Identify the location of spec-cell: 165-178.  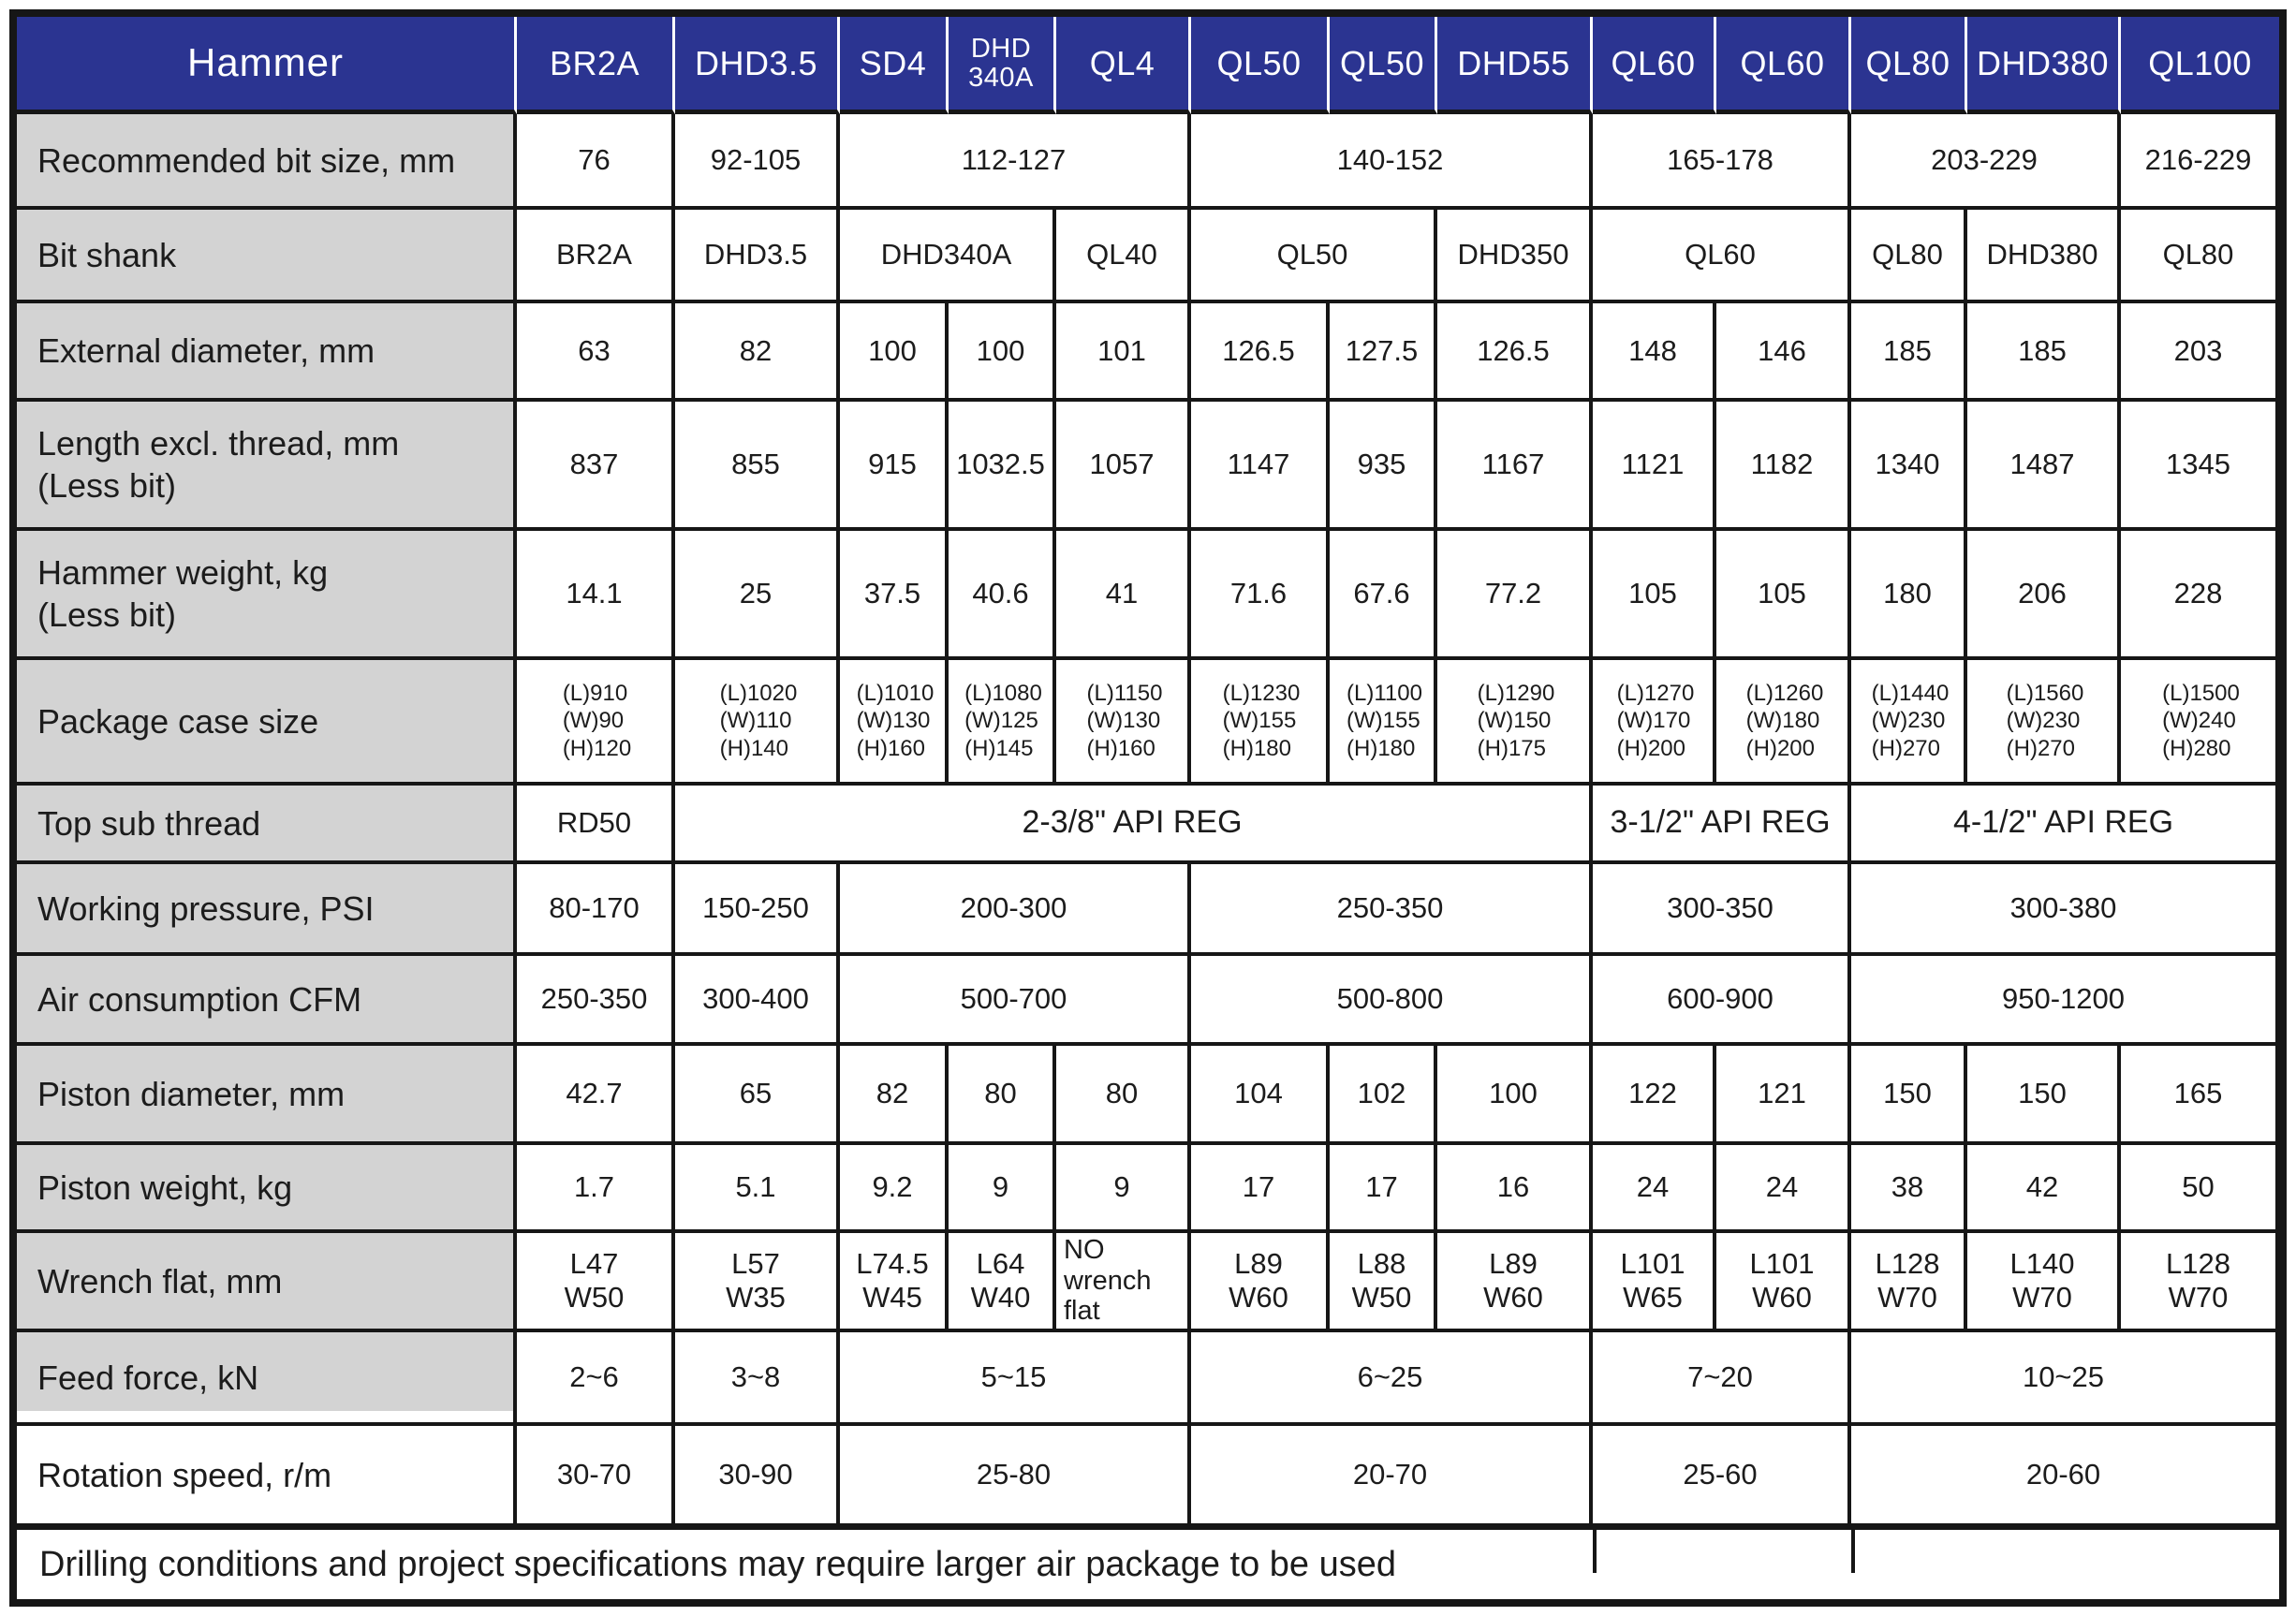
(1722, 162).